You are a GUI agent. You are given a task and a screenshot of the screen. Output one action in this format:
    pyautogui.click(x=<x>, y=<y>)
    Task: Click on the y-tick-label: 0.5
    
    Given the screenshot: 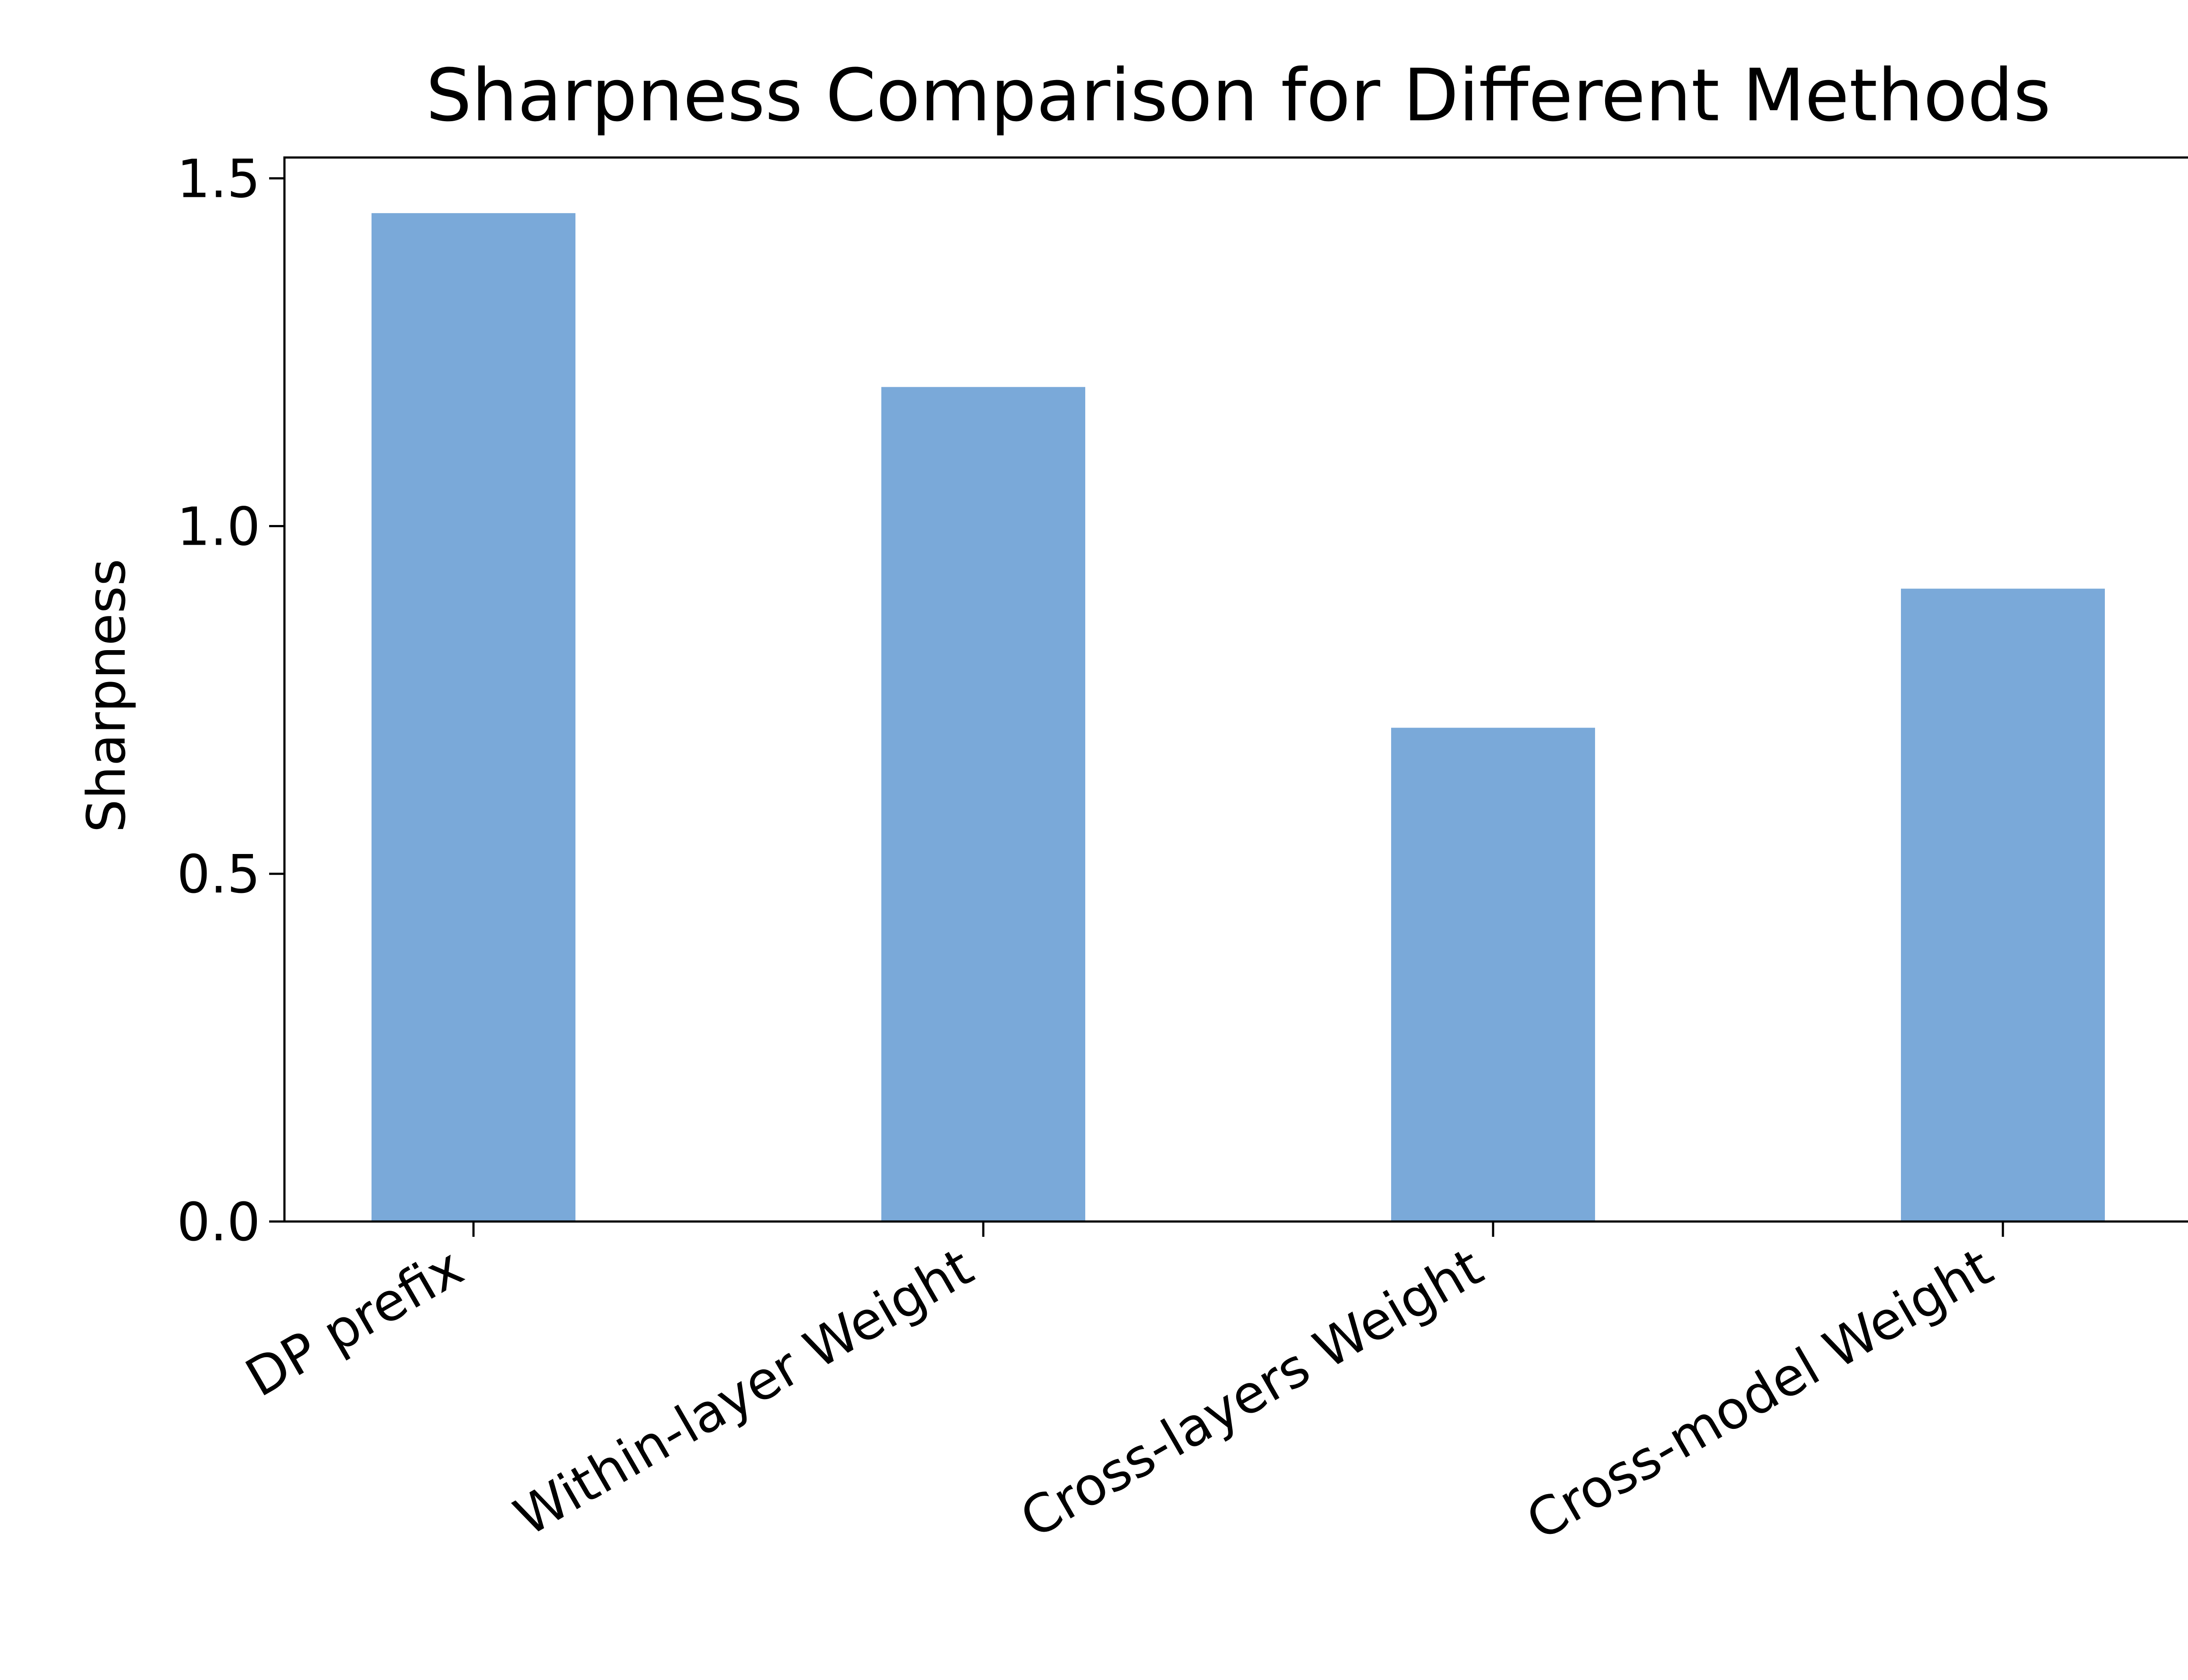 What is the action you would take?
    pyautogui.click(x=218, y=874)
    